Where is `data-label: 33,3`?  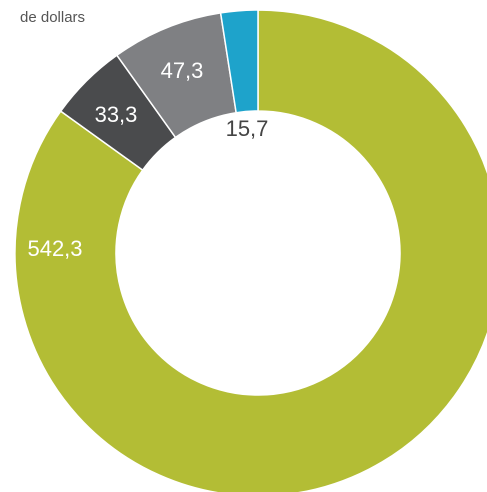 data-label: 33,3 is located at coordinates (116, 114).